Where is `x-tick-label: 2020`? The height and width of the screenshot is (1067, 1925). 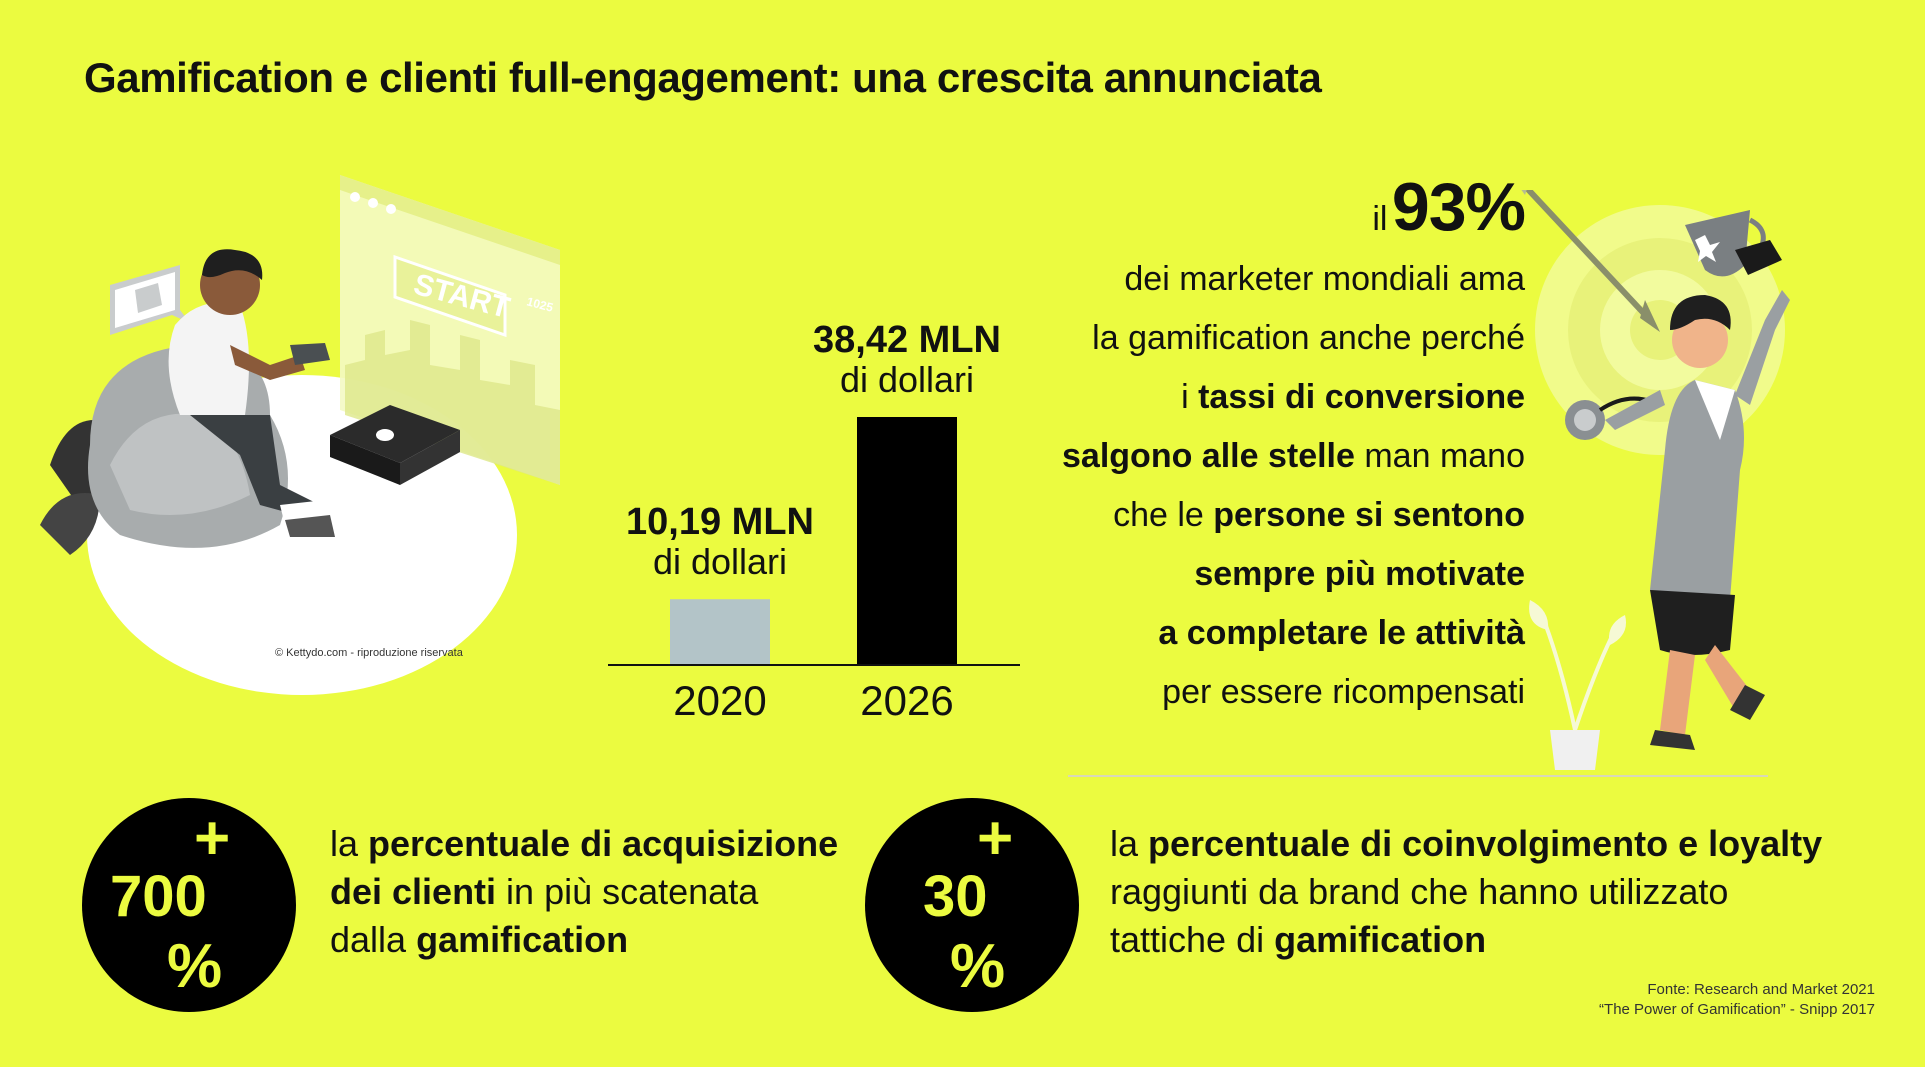
x-tick-label: 2020 is located at coordinates (720, 700).